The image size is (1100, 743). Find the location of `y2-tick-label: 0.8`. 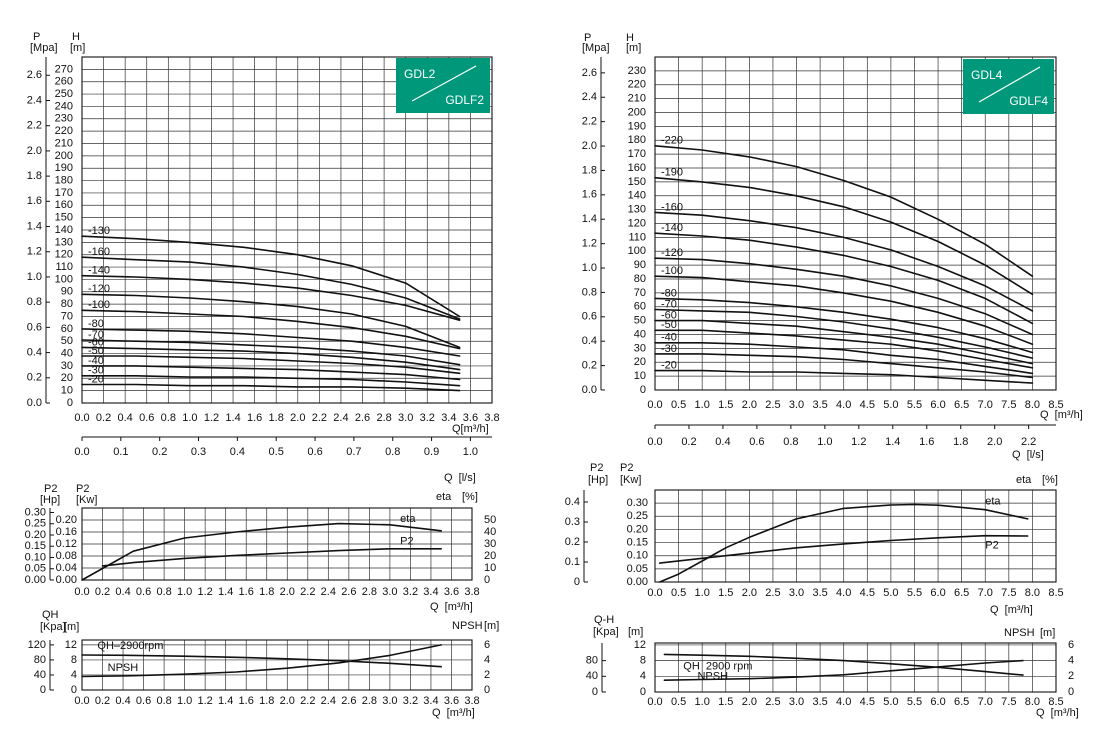

y2-tick-label: 0.8 is located at coordinates (34, 302).